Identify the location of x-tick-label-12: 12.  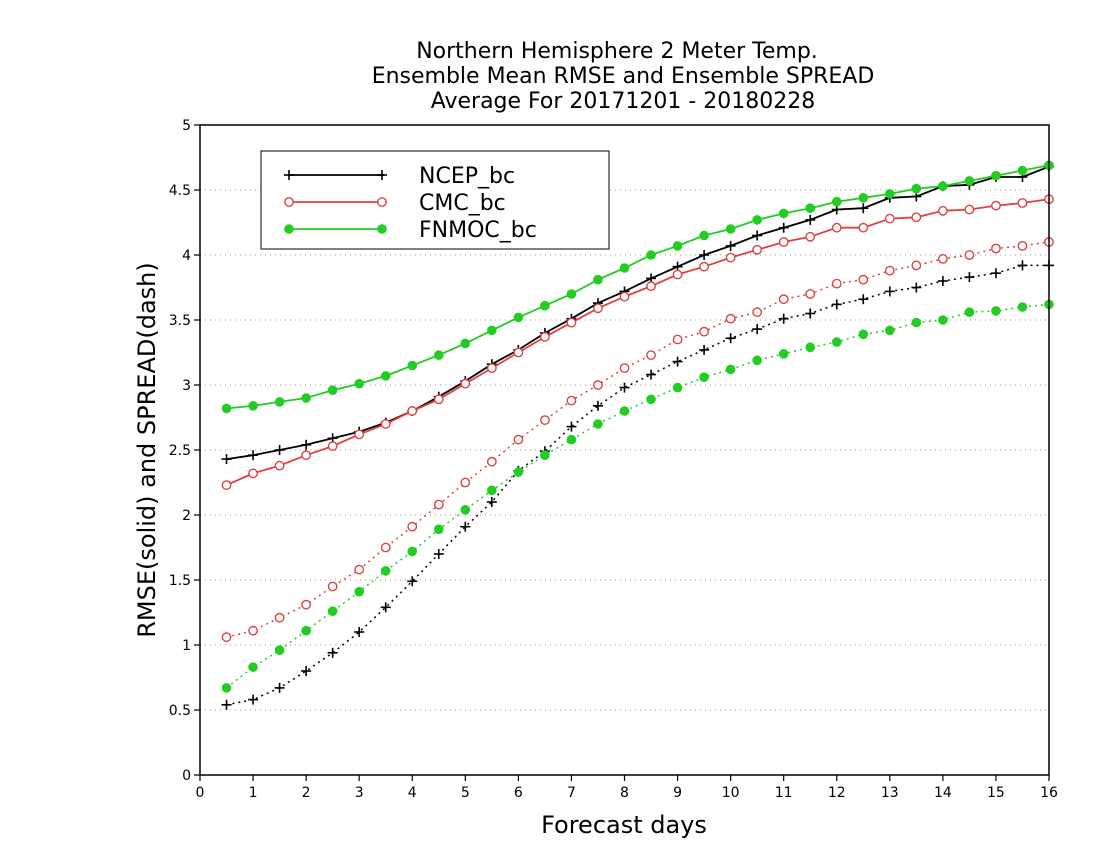
(837, 793).